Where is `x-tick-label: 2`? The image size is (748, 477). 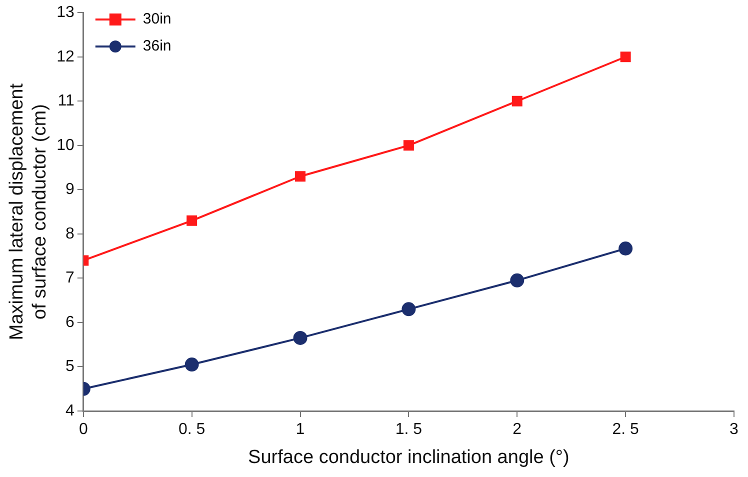
x-tick-label: 2 is located at coordinates (517, 429).